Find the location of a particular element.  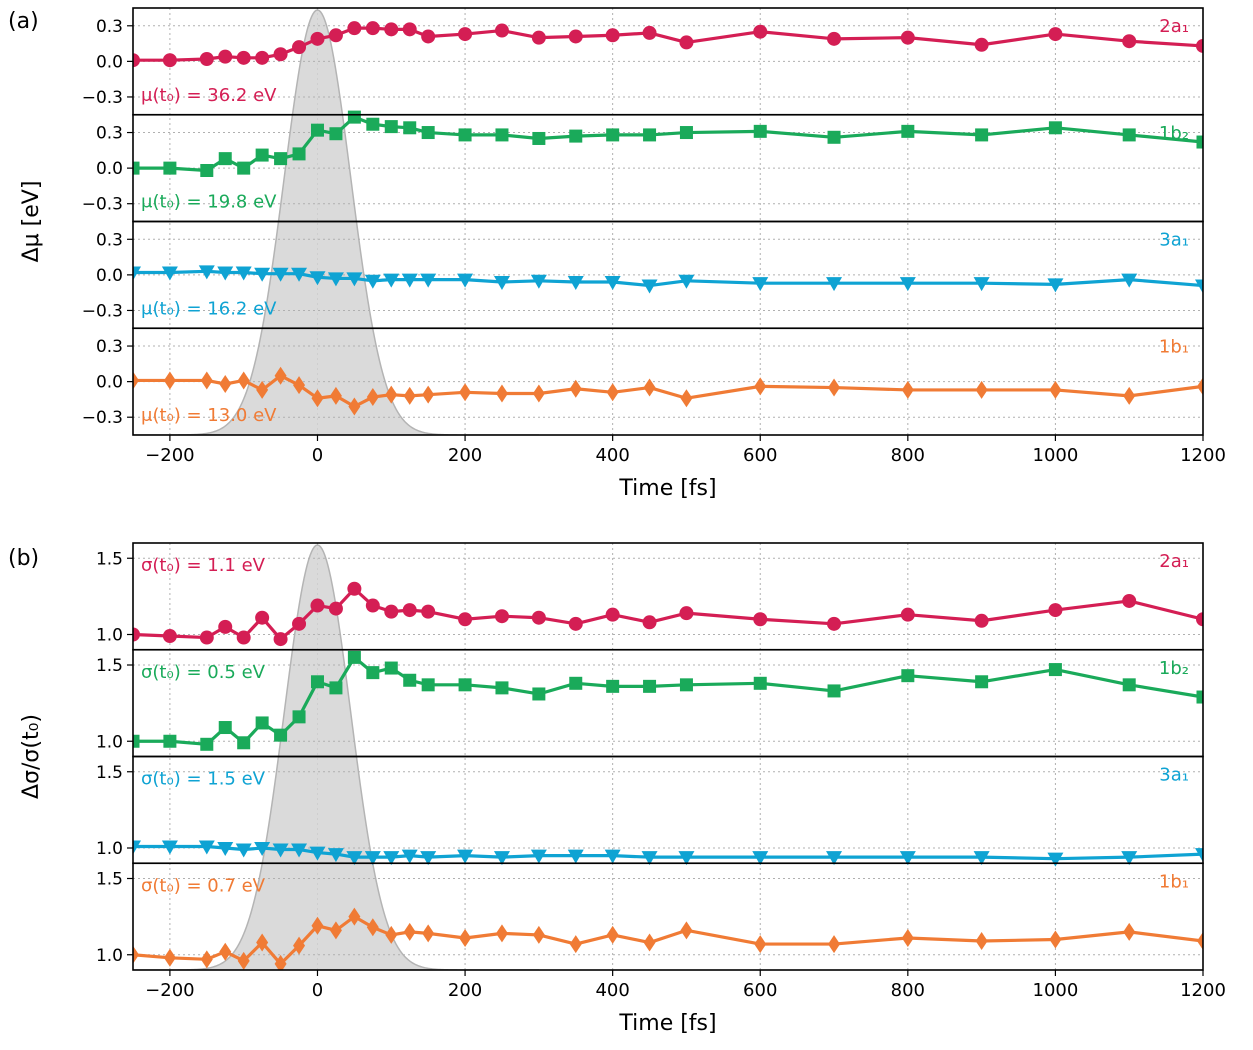

subplot-1: 1.0 1.5 1b₂ σ(t₀) = 0.5 eV is located at coordinates (650, 703).